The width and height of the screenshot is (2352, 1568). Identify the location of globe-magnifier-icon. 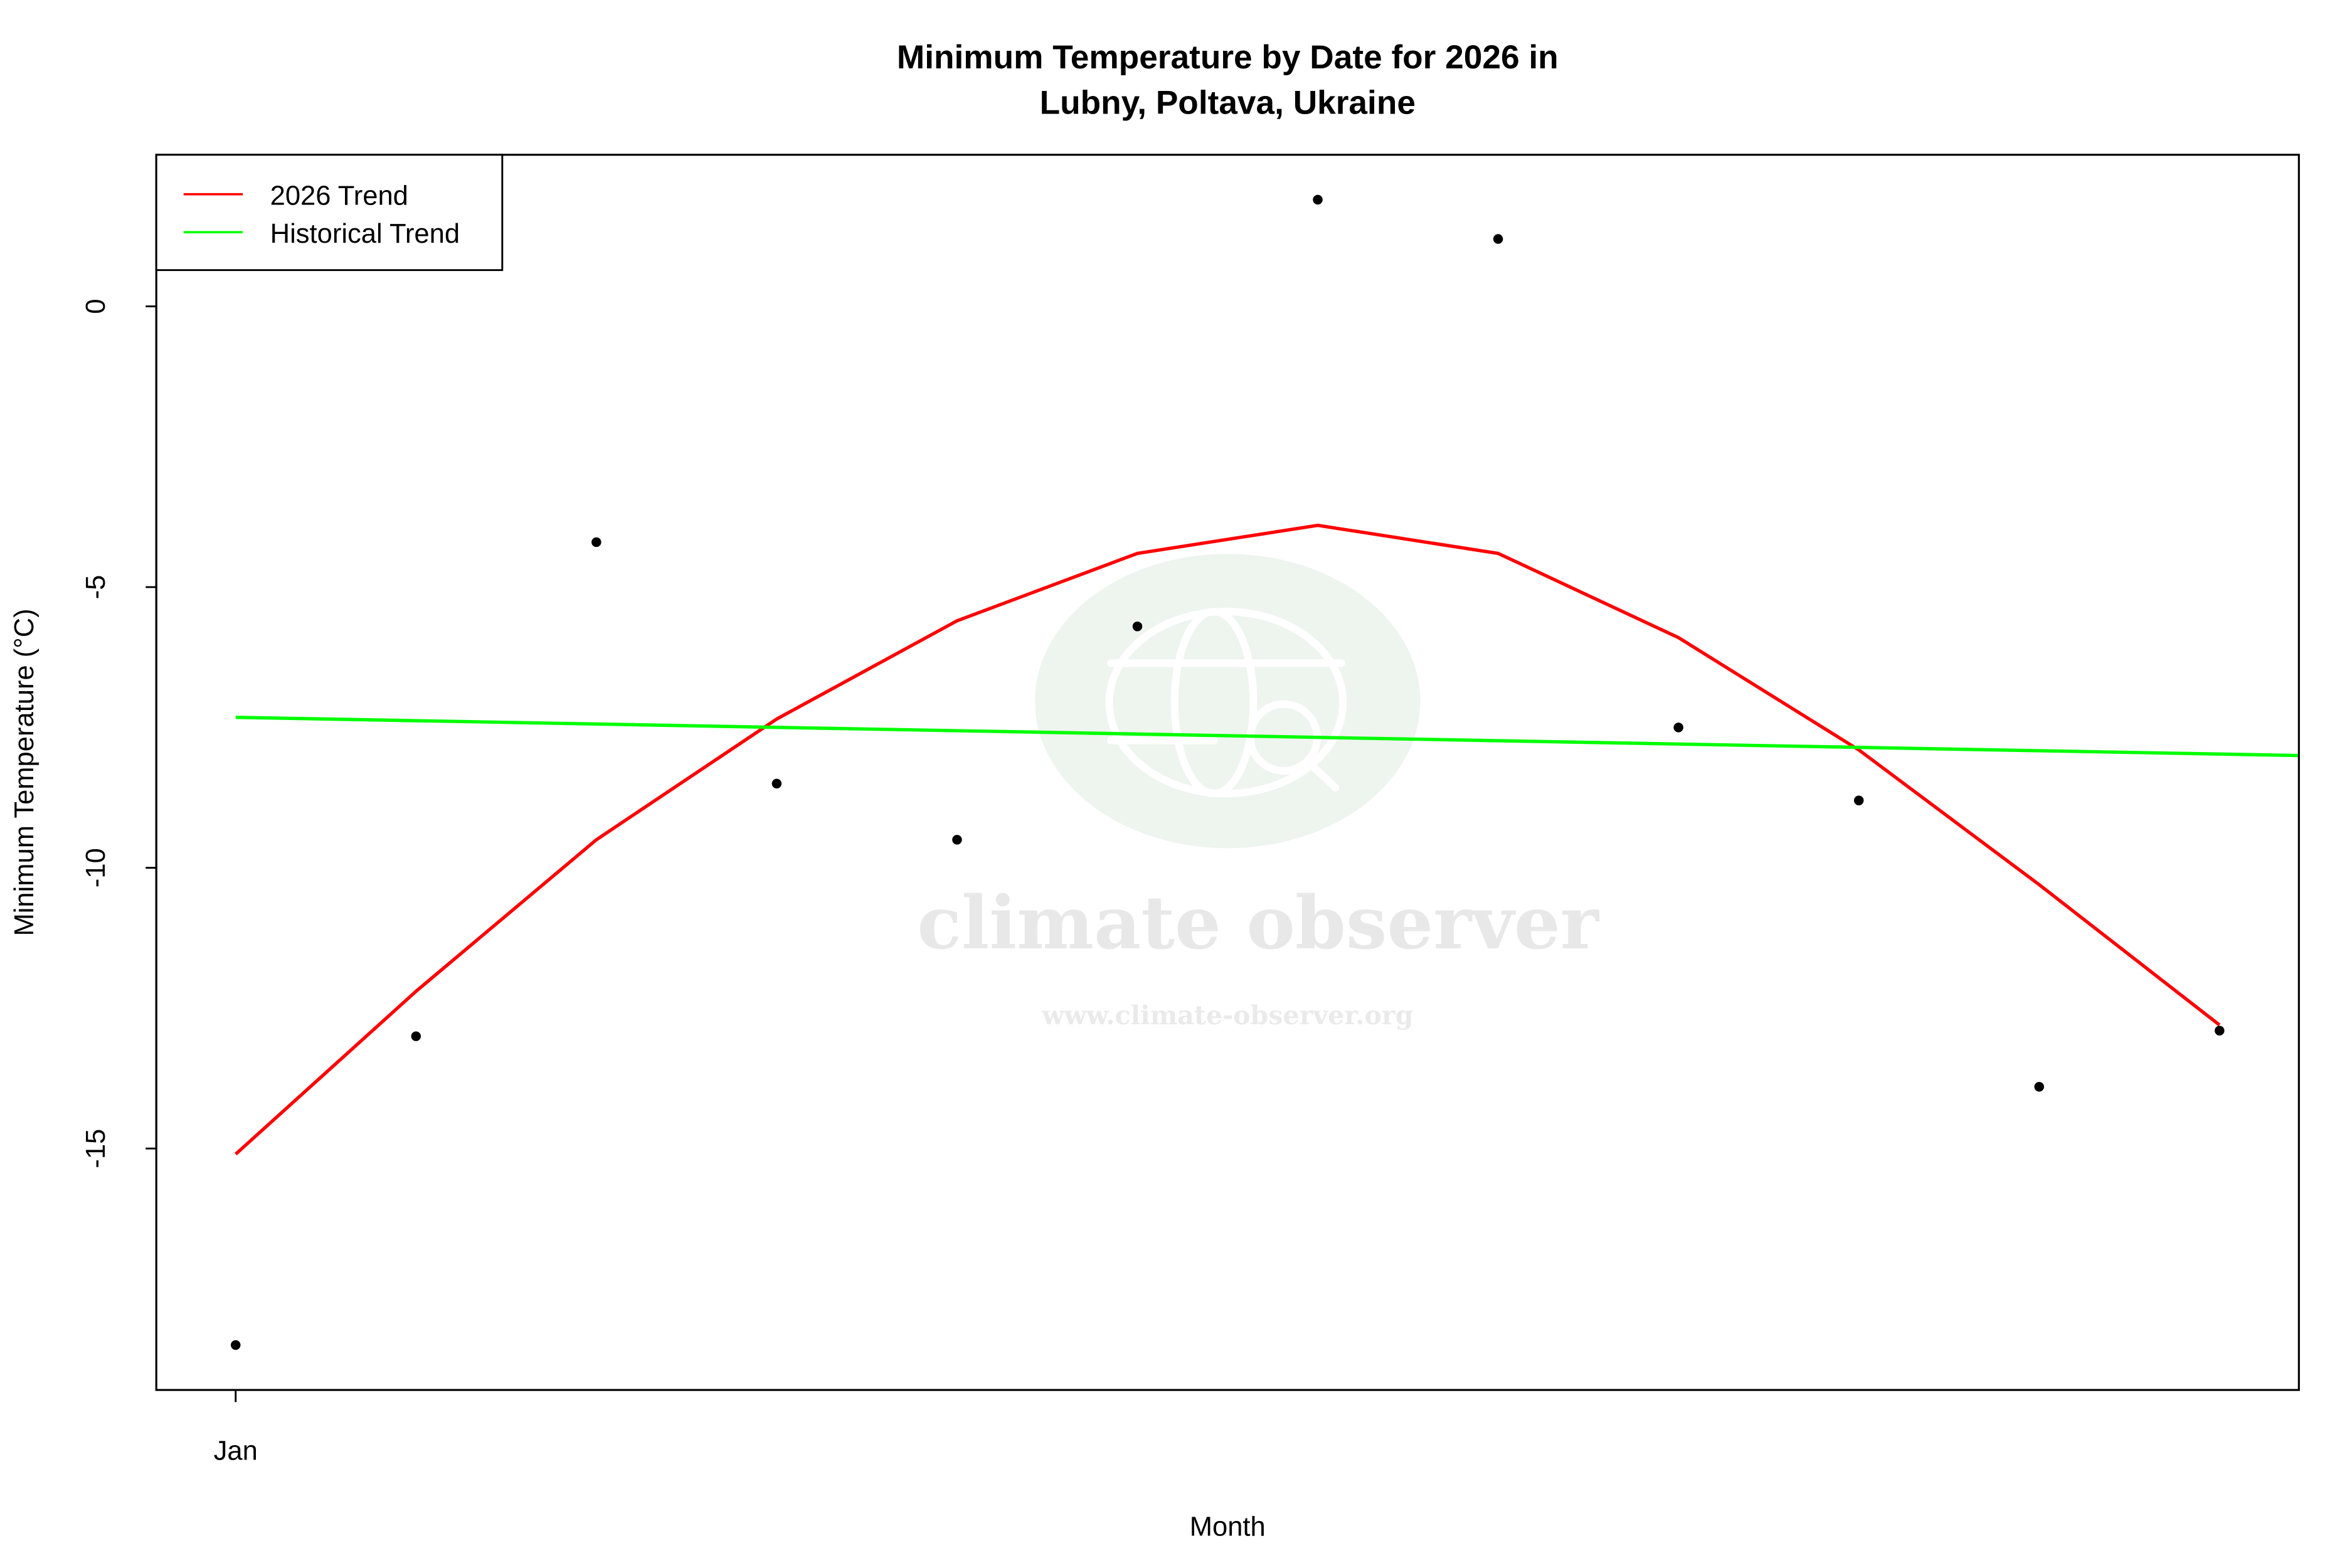
(1228, 701).